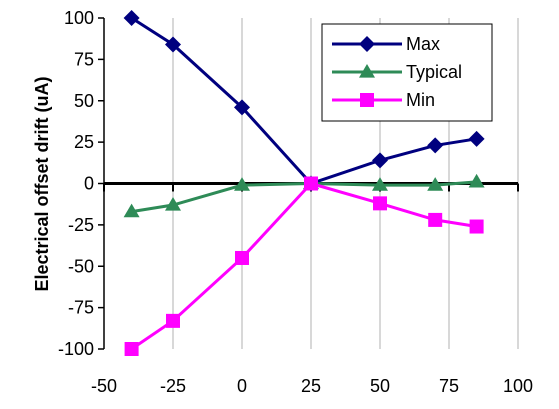 The height and width of the screenshot is (409, 559). I want to click on x-tick-label: 50, so click(380, 386).